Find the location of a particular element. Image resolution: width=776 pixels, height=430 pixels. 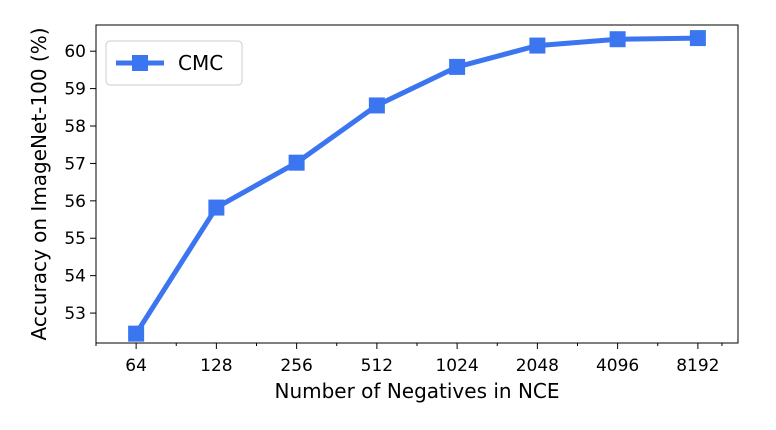

x-tick-label: 256 is located at coordinates (296, 366).